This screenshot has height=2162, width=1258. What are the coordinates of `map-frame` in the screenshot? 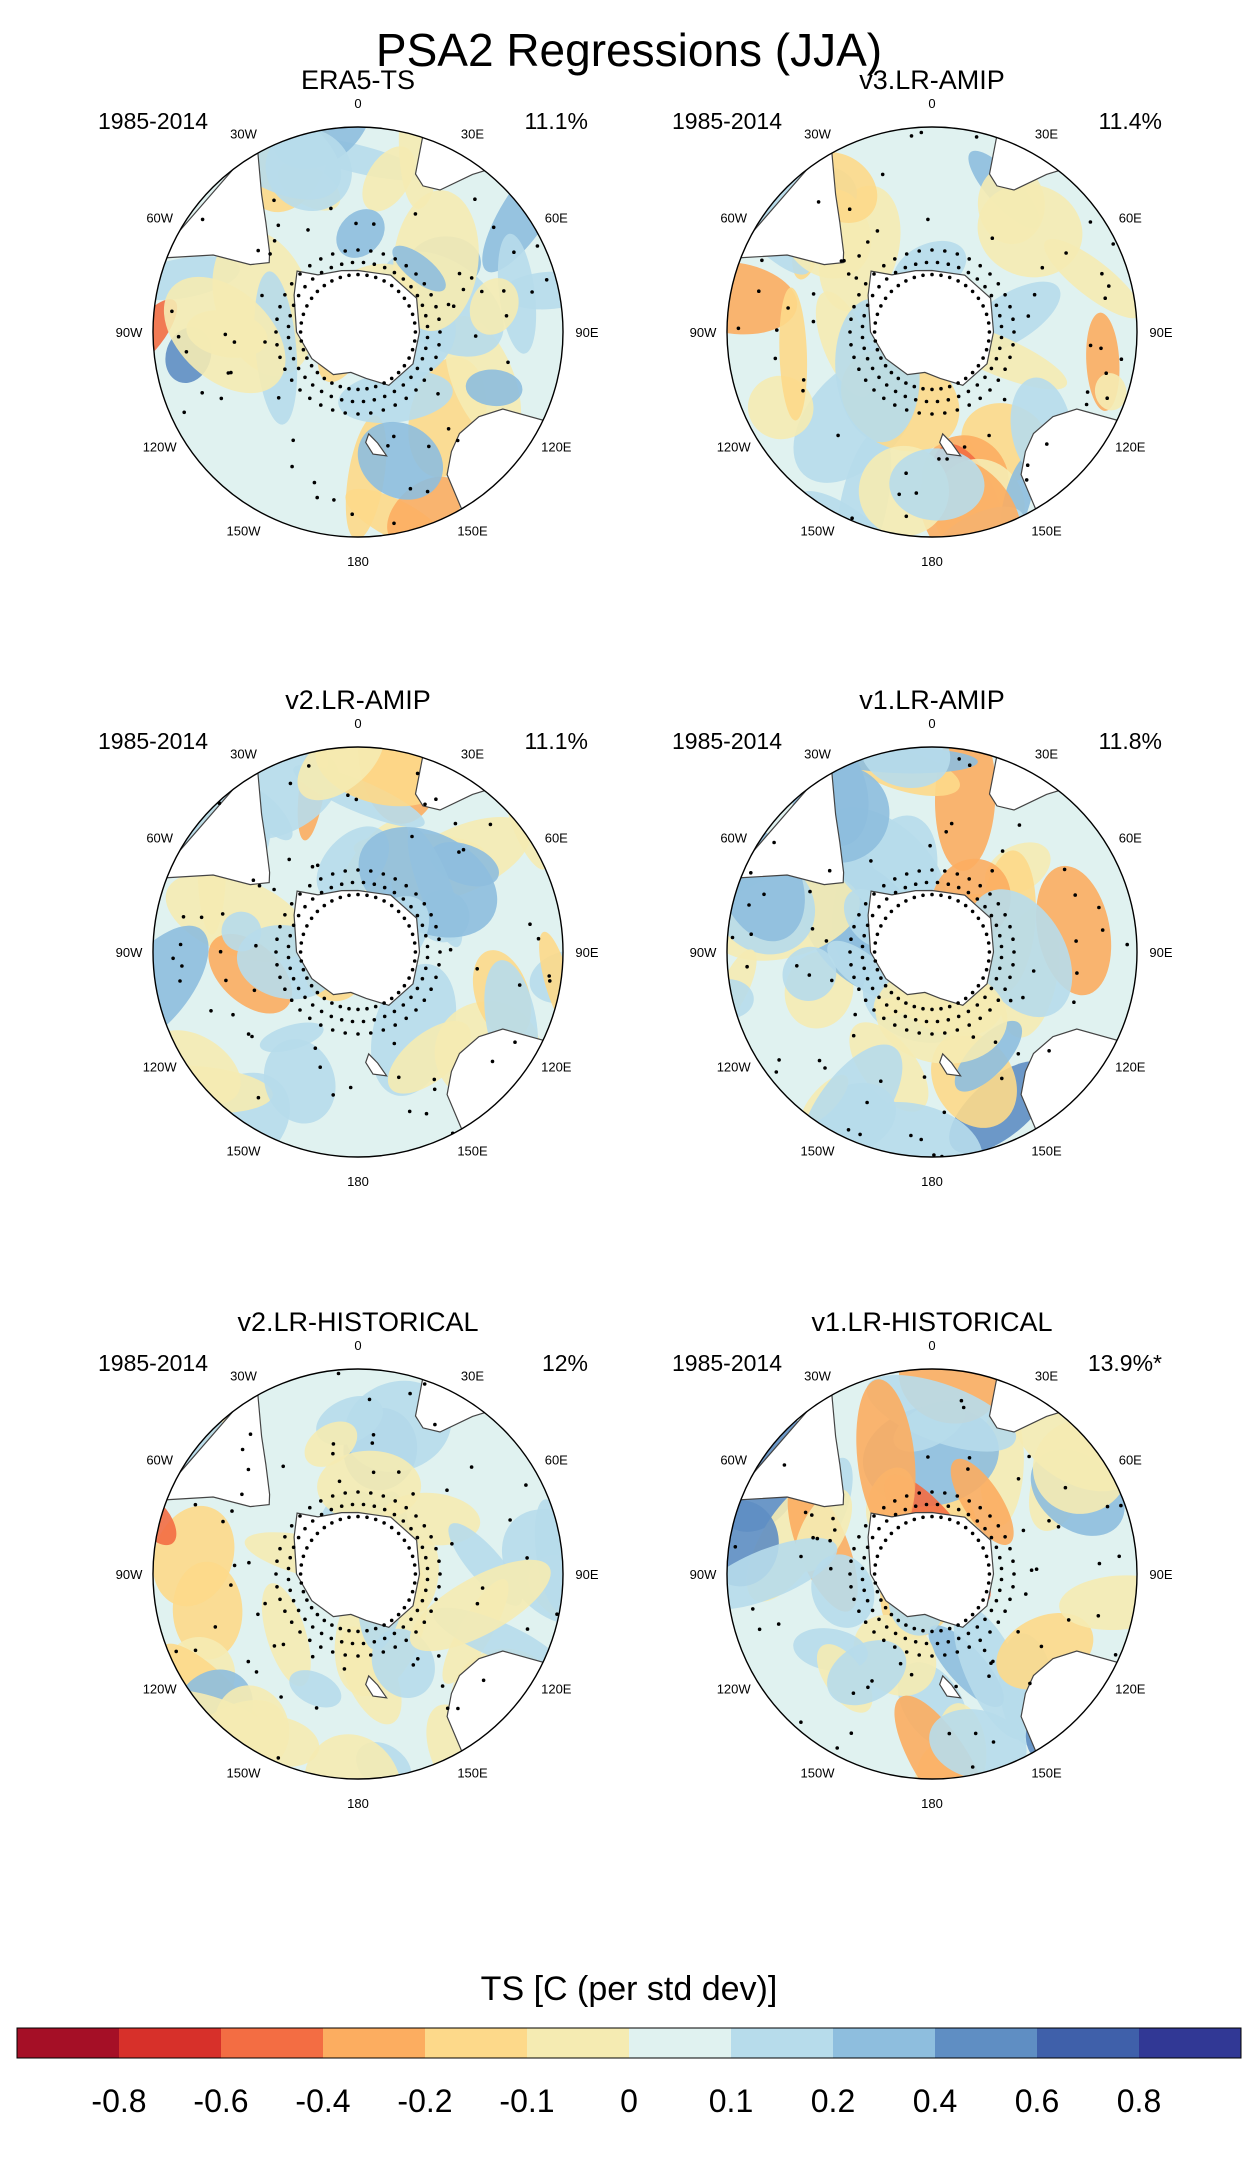 It's located at (358, 1574).